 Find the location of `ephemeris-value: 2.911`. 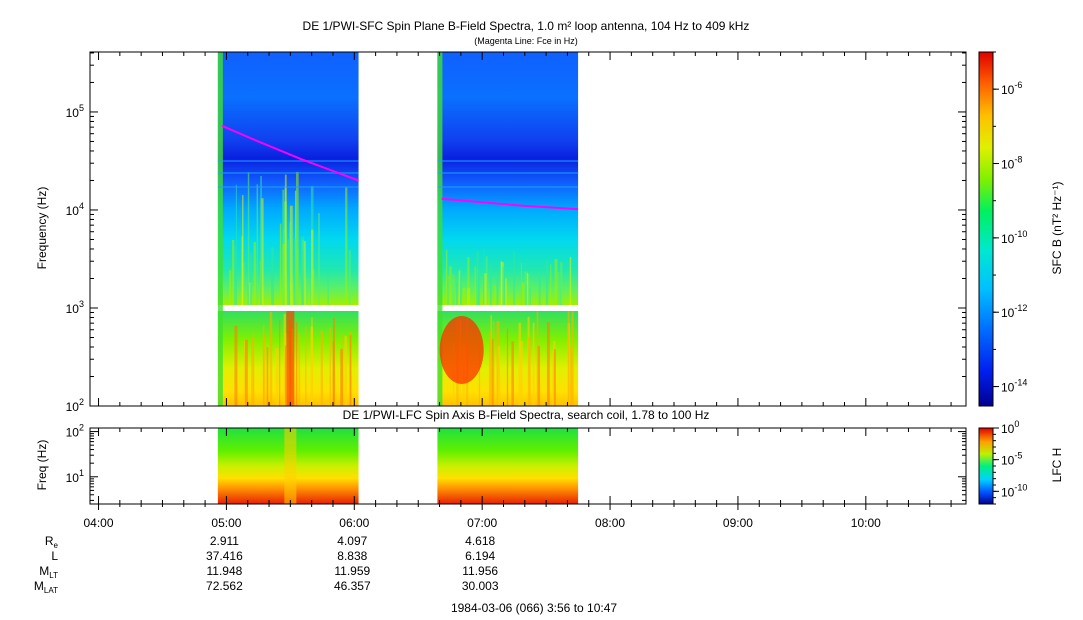

ephemeris-value: 2.911 is located at coordinates (224, 541).